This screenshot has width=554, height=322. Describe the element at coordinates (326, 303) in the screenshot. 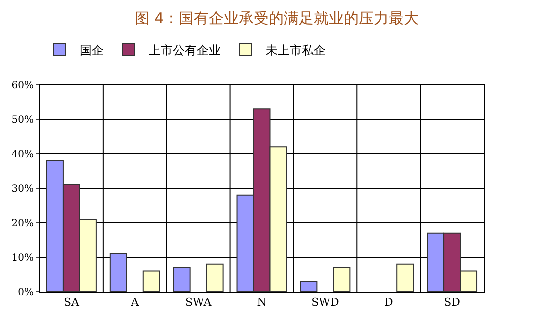

I see `x-tick-label: SWD` at that location.